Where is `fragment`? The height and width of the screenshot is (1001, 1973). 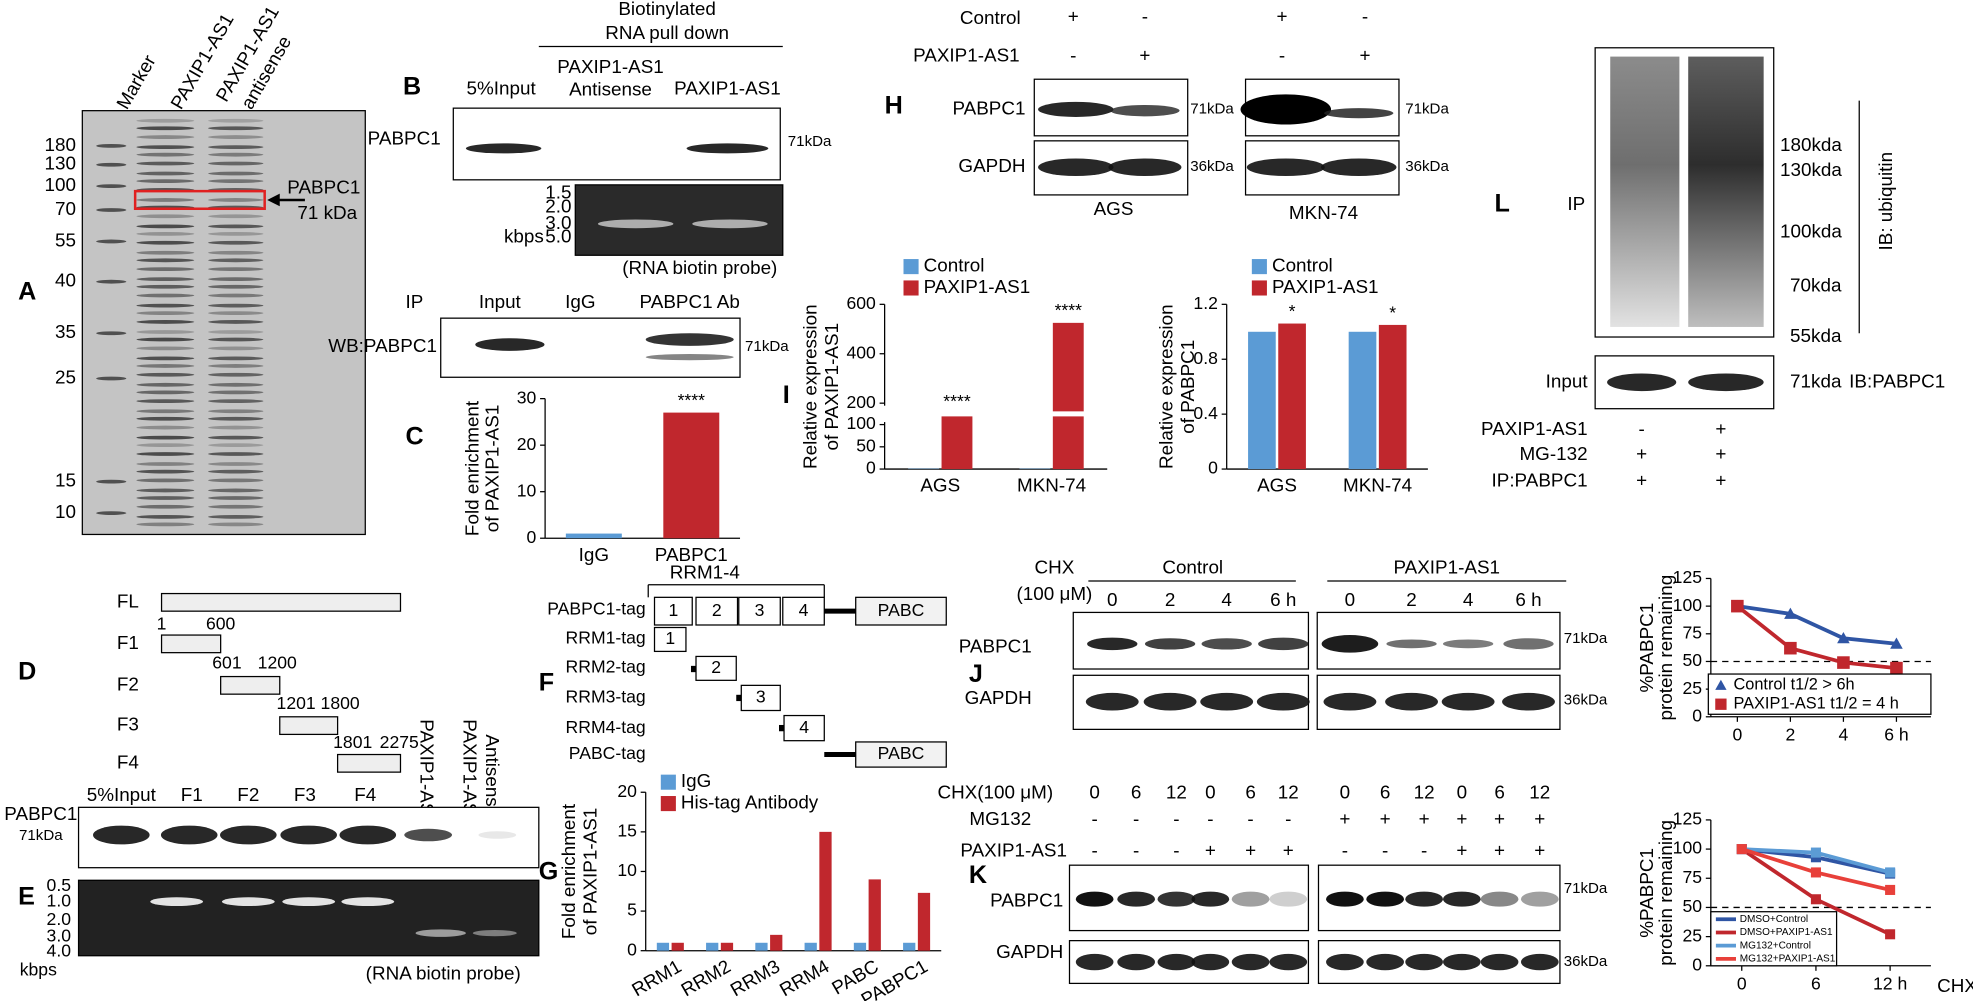
fragment is located at coordinates (250, 685).